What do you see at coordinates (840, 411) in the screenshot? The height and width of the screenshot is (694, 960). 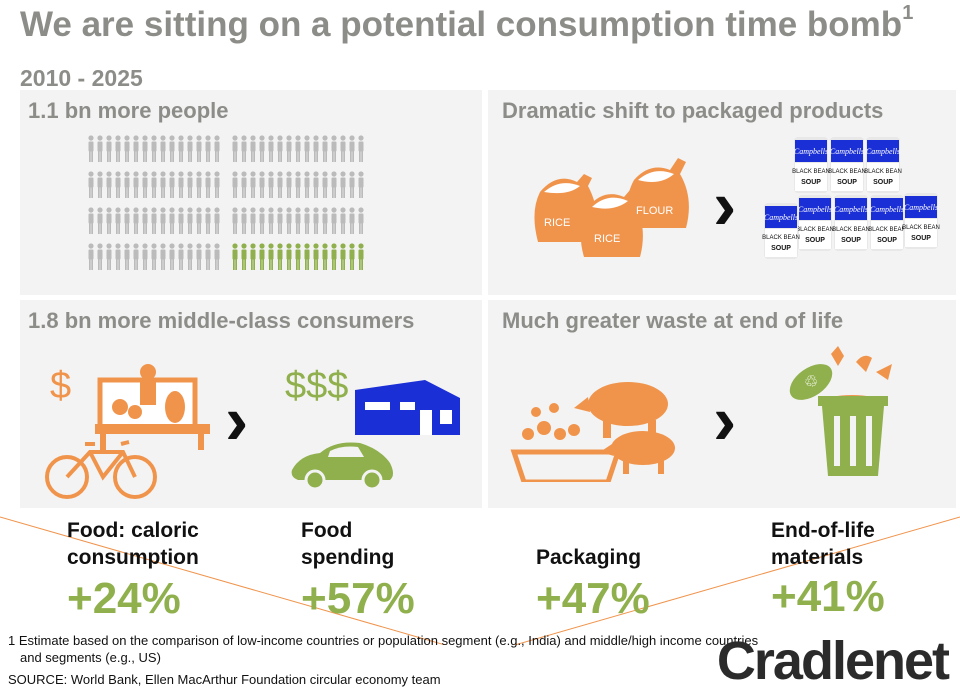 I see `trash-bin-icon: ♲` at bounding box center [840, 411].